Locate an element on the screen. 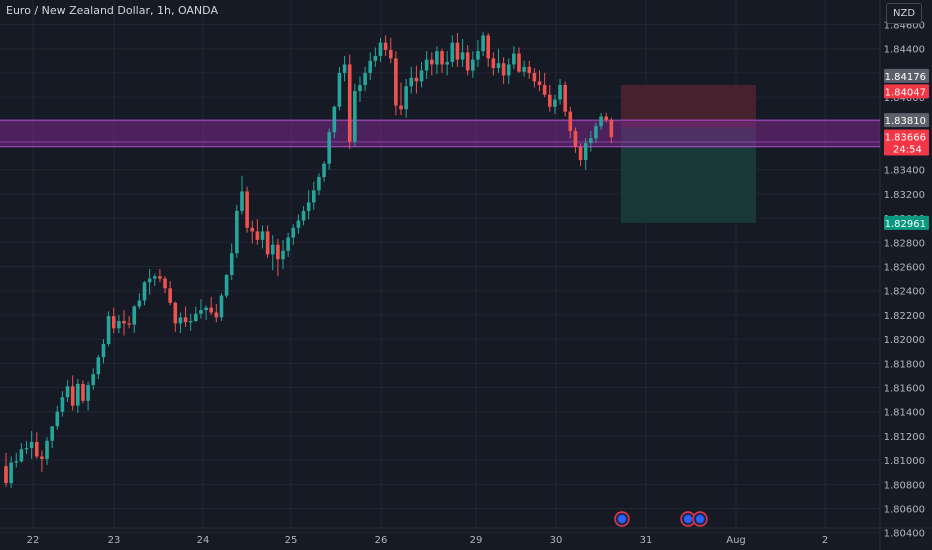 Image resolution: width=932 pixels, height=550 pixels. y-tick-label: 1.82000 is located at coordinates (904, 340).